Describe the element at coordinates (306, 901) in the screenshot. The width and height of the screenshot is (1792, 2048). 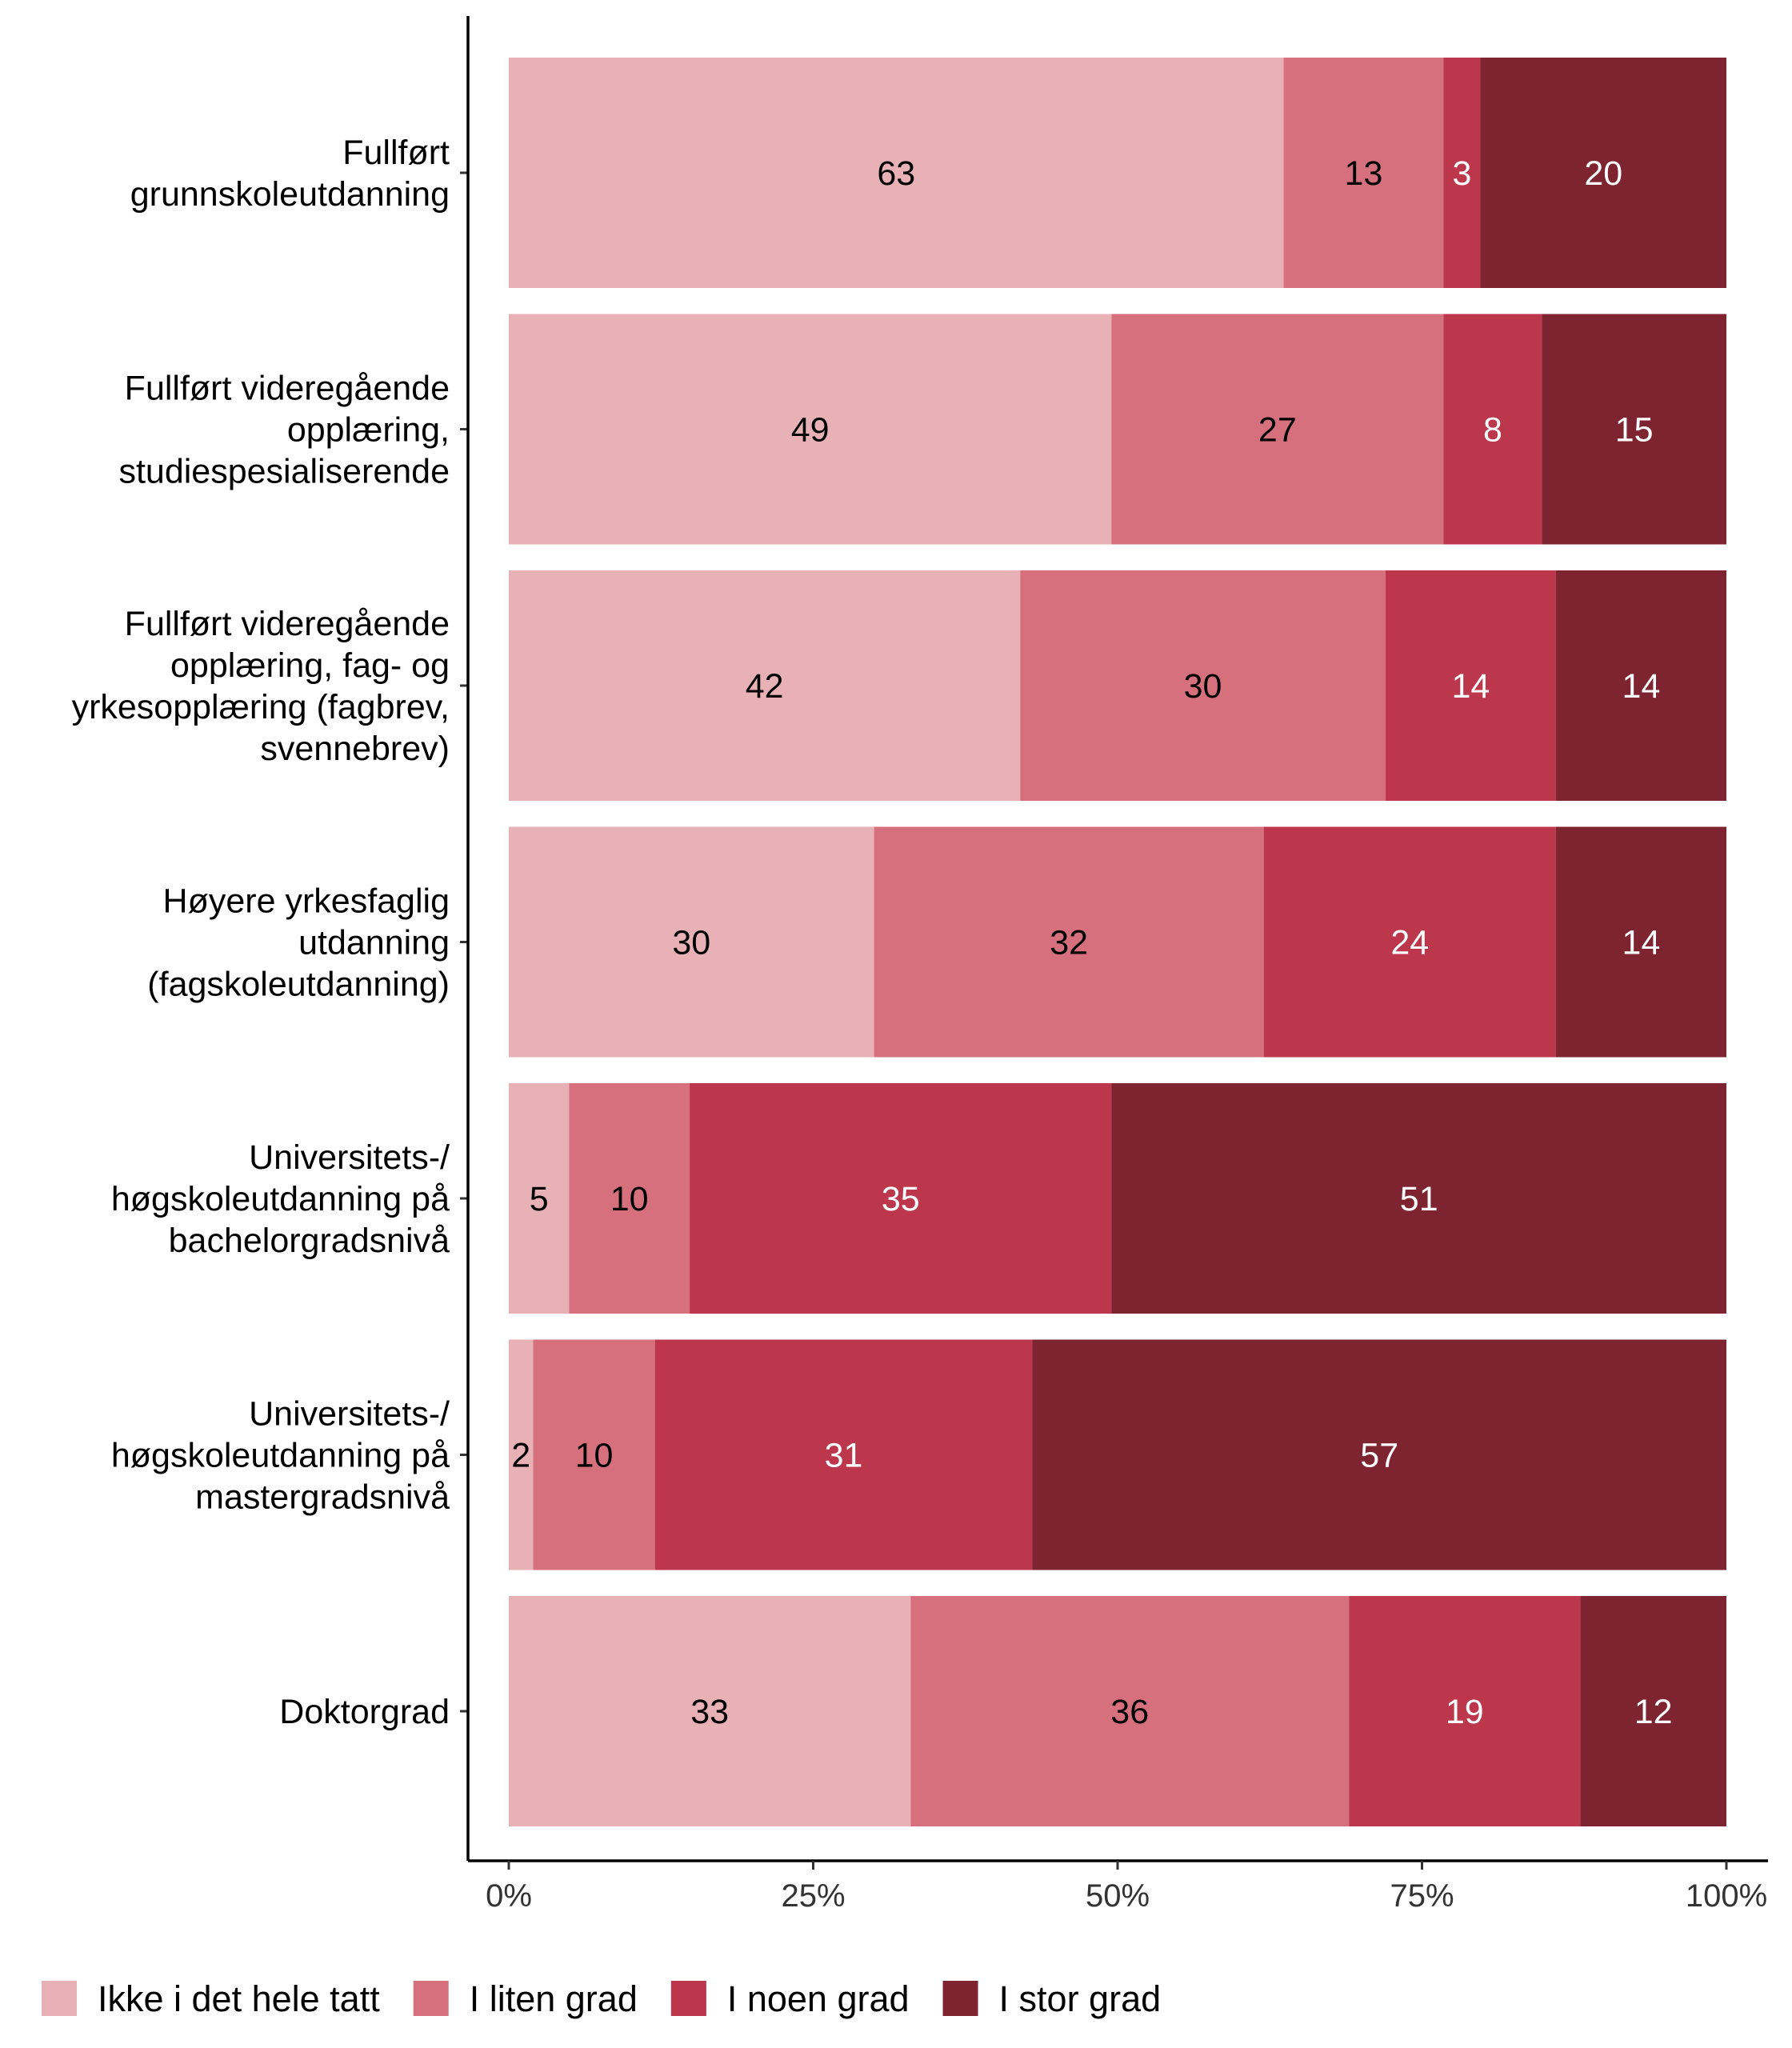
I see `category-label-line: Høyere yrkesfaglig` at that location.